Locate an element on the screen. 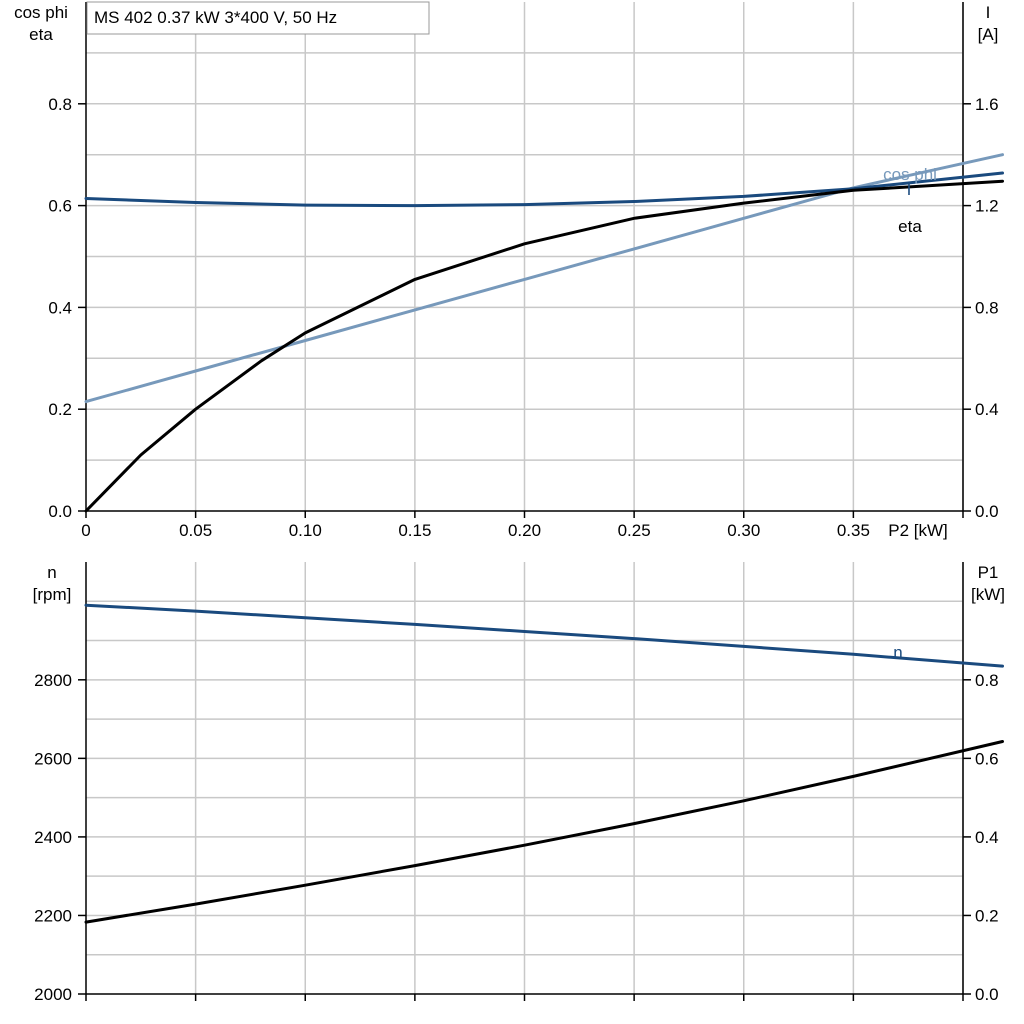  info-box: MS 402 0.37 kW 3*400 V, 50 Hz is located at coordinates (258, 18).